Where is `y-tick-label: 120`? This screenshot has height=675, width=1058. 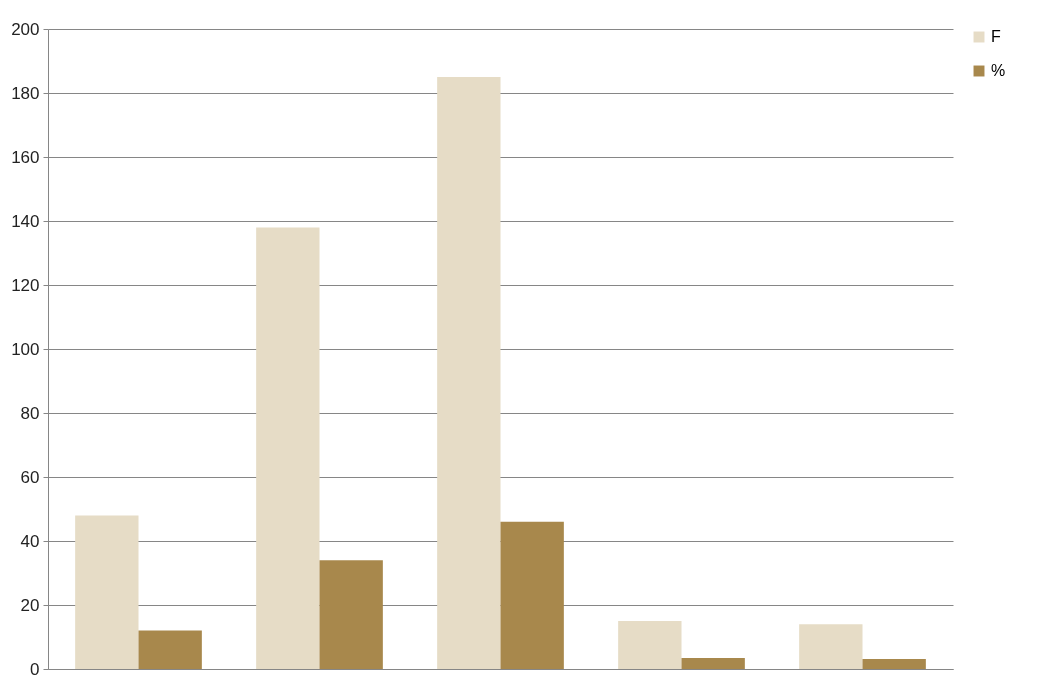 y-tick-label: 120 is located at coordinates (25, 285).